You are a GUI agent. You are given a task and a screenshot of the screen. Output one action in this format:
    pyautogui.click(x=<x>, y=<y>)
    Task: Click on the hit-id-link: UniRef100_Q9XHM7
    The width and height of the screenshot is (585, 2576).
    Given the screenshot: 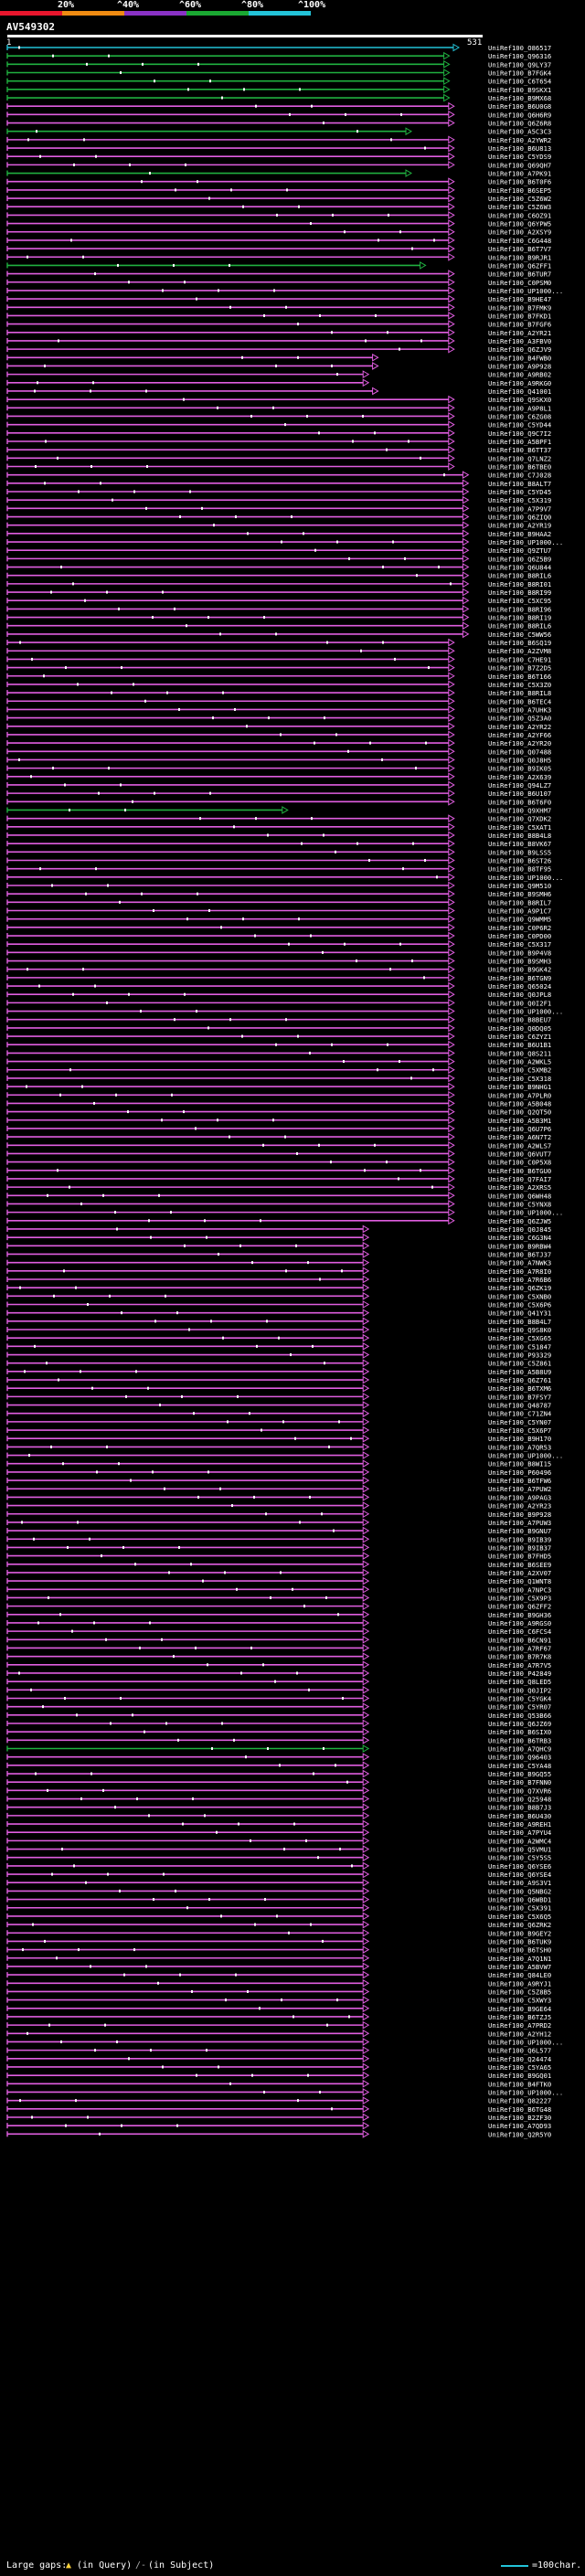 What is the action you would take?
    pyautogui.click(x=519, y=810)
    